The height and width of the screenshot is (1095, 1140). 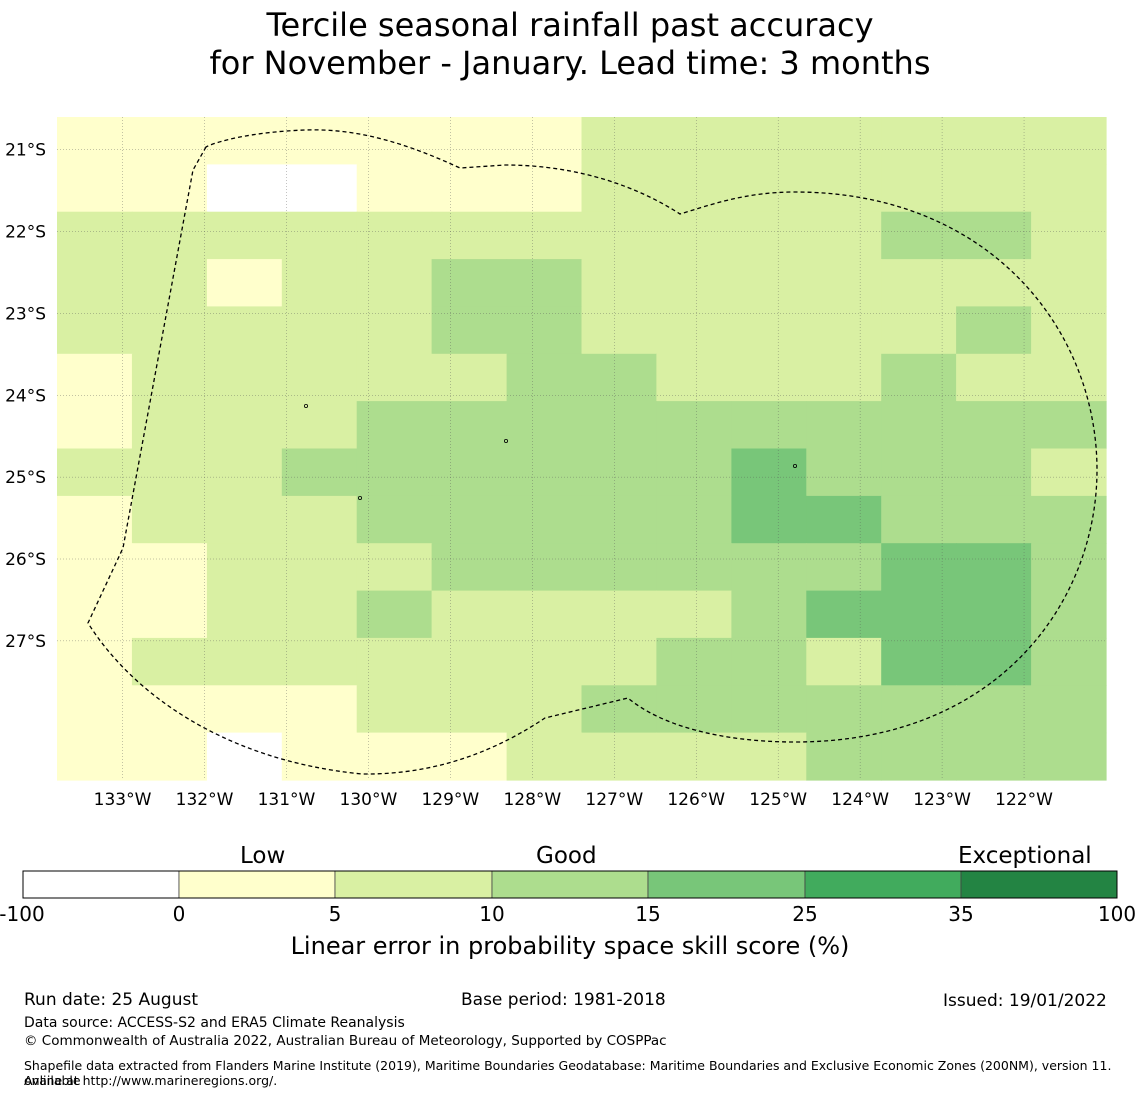 I want to click on colorbar-tick: 100, so click(x=1117, y=914).